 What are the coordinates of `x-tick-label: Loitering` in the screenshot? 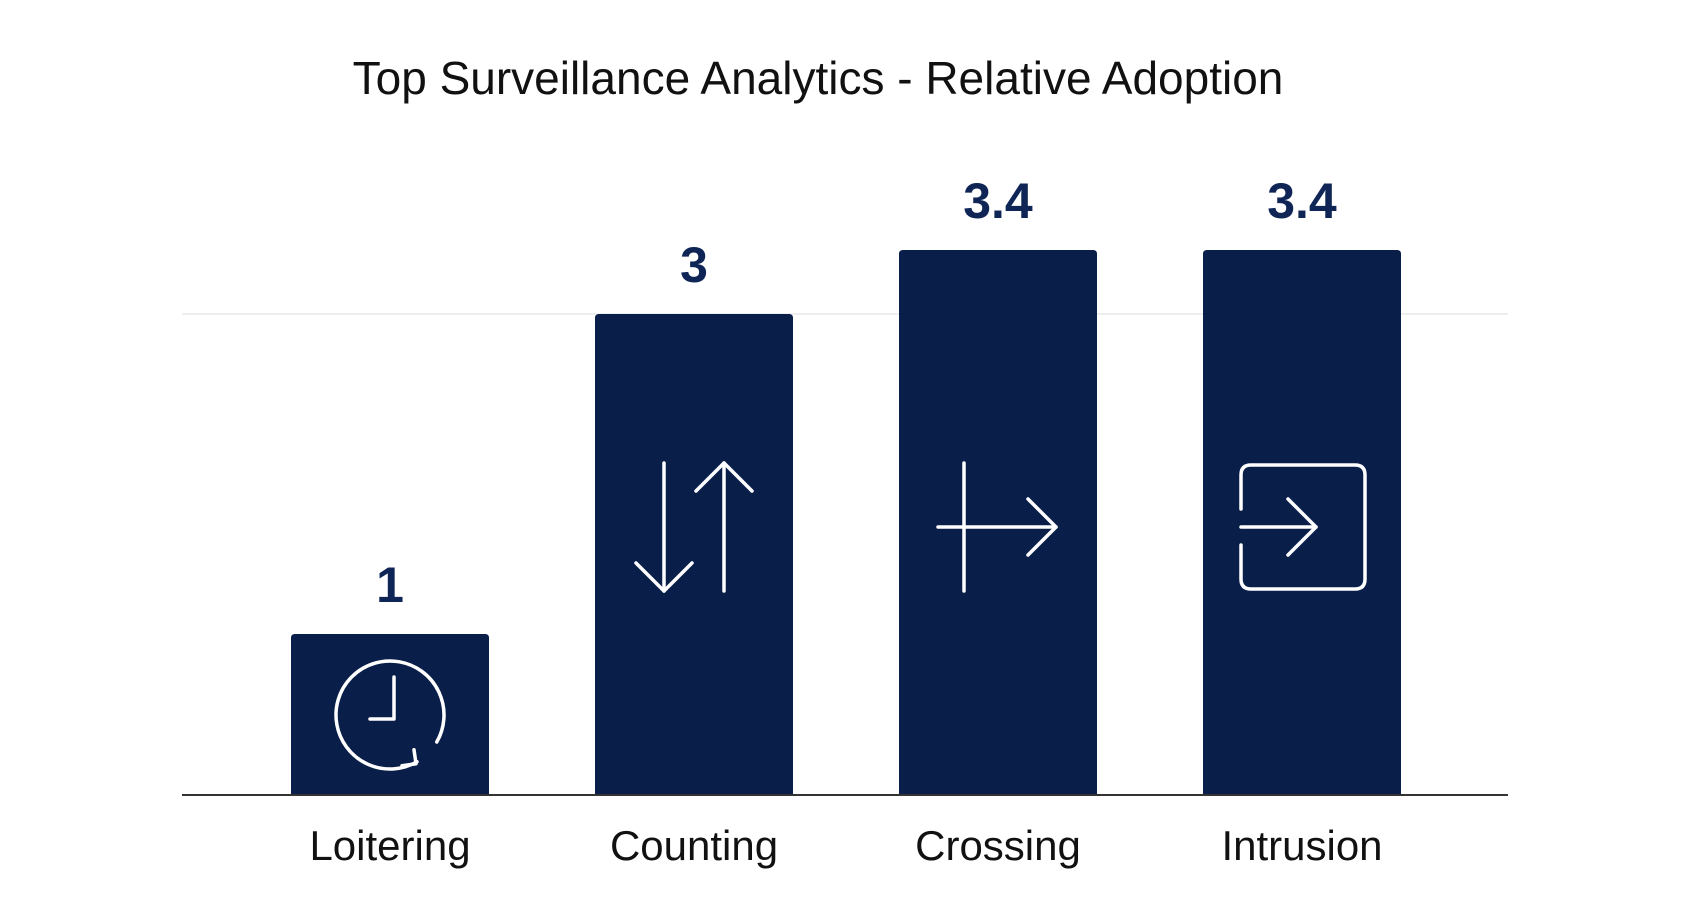 It's located at (389, 845).